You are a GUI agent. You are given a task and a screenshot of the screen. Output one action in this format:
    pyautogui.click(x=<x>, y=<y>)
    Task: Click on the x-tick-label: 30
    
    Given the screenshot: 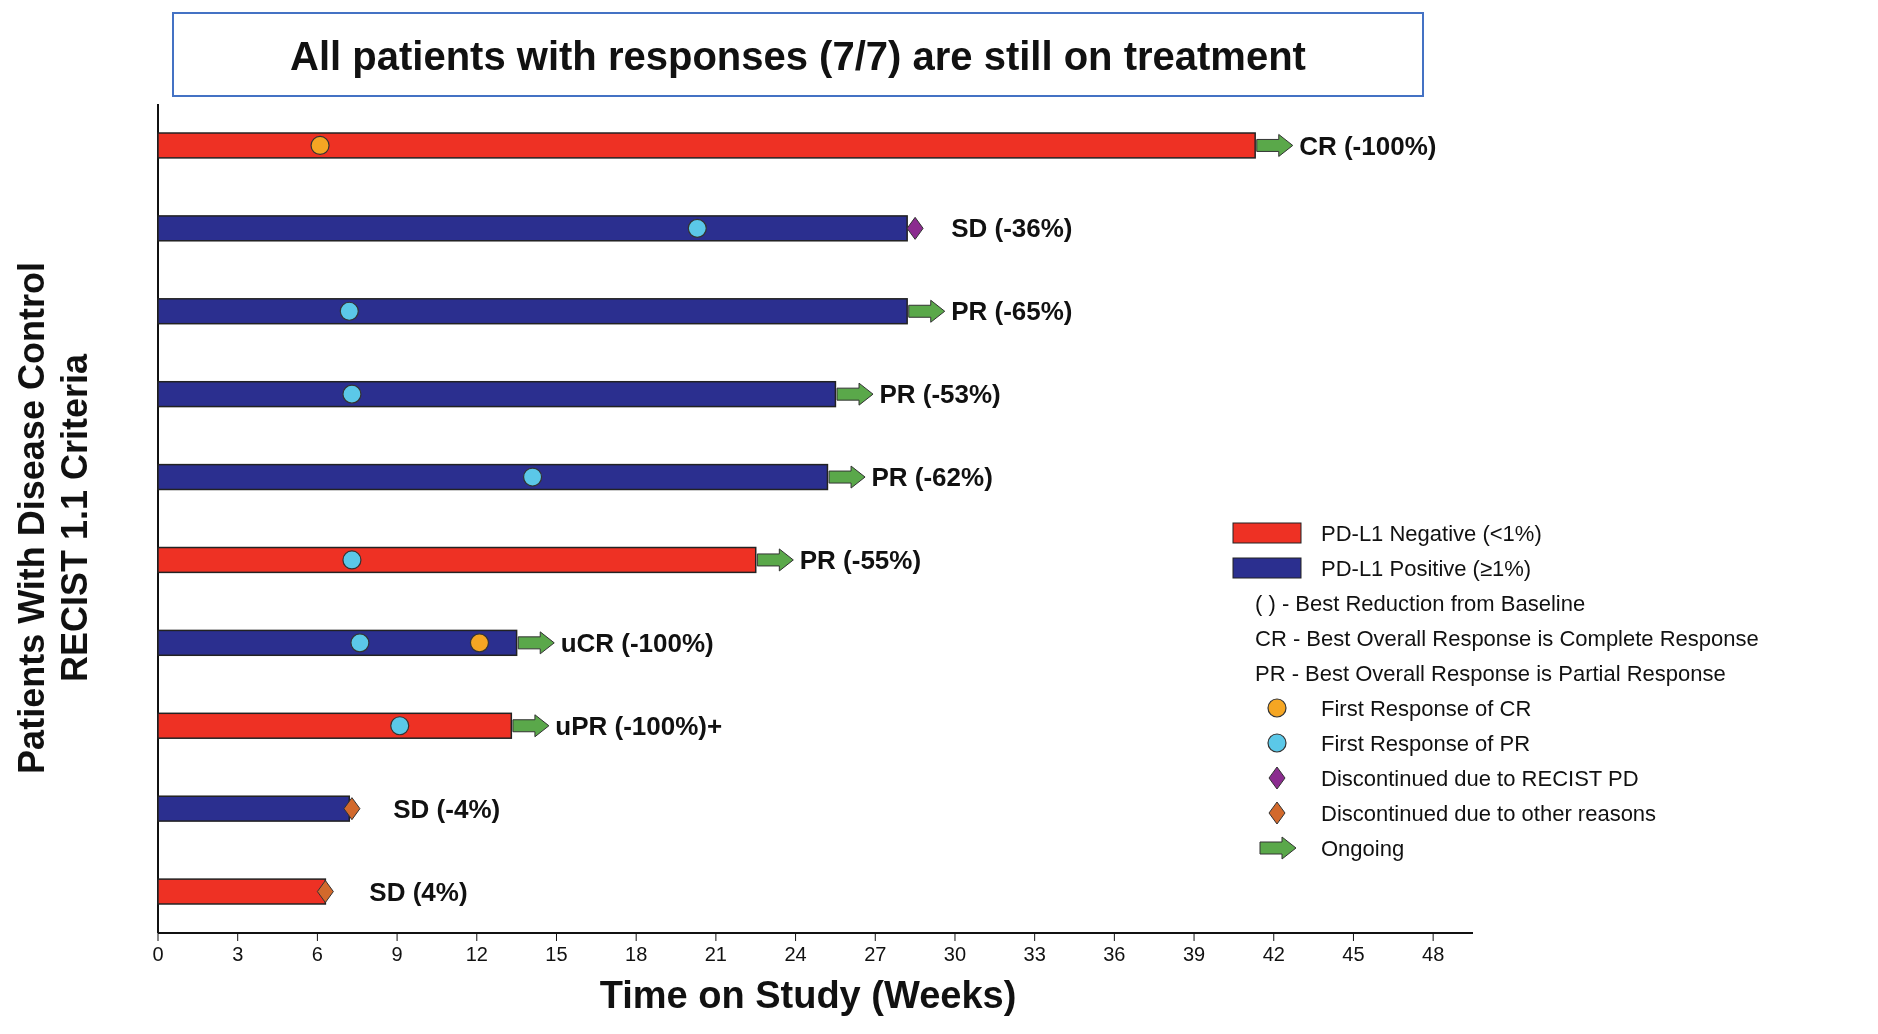 What is the action you would take?
    pyautogui.click(x=955, y=954)
    